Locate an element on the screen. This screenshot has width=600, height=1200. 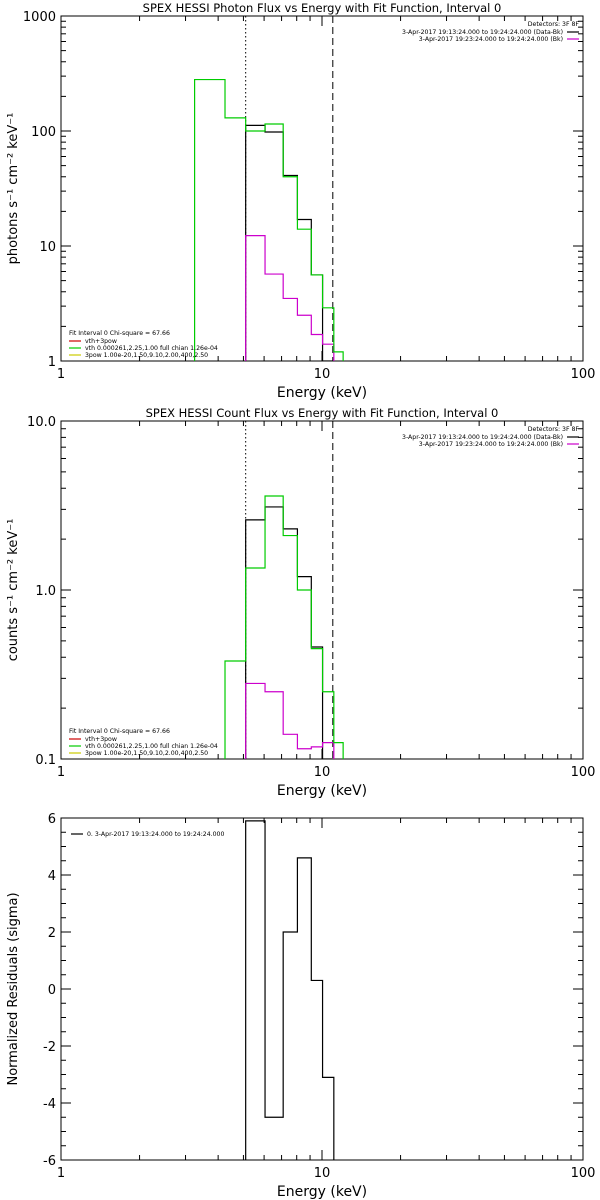
y-tick-label: 0.1 is located at coordinates (45, 760).